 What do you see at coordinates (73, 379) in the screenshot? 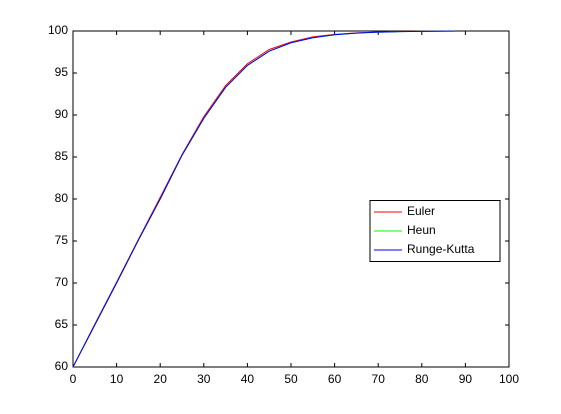
I see `x-tick-label: 0` at bounding box center [73, 379].